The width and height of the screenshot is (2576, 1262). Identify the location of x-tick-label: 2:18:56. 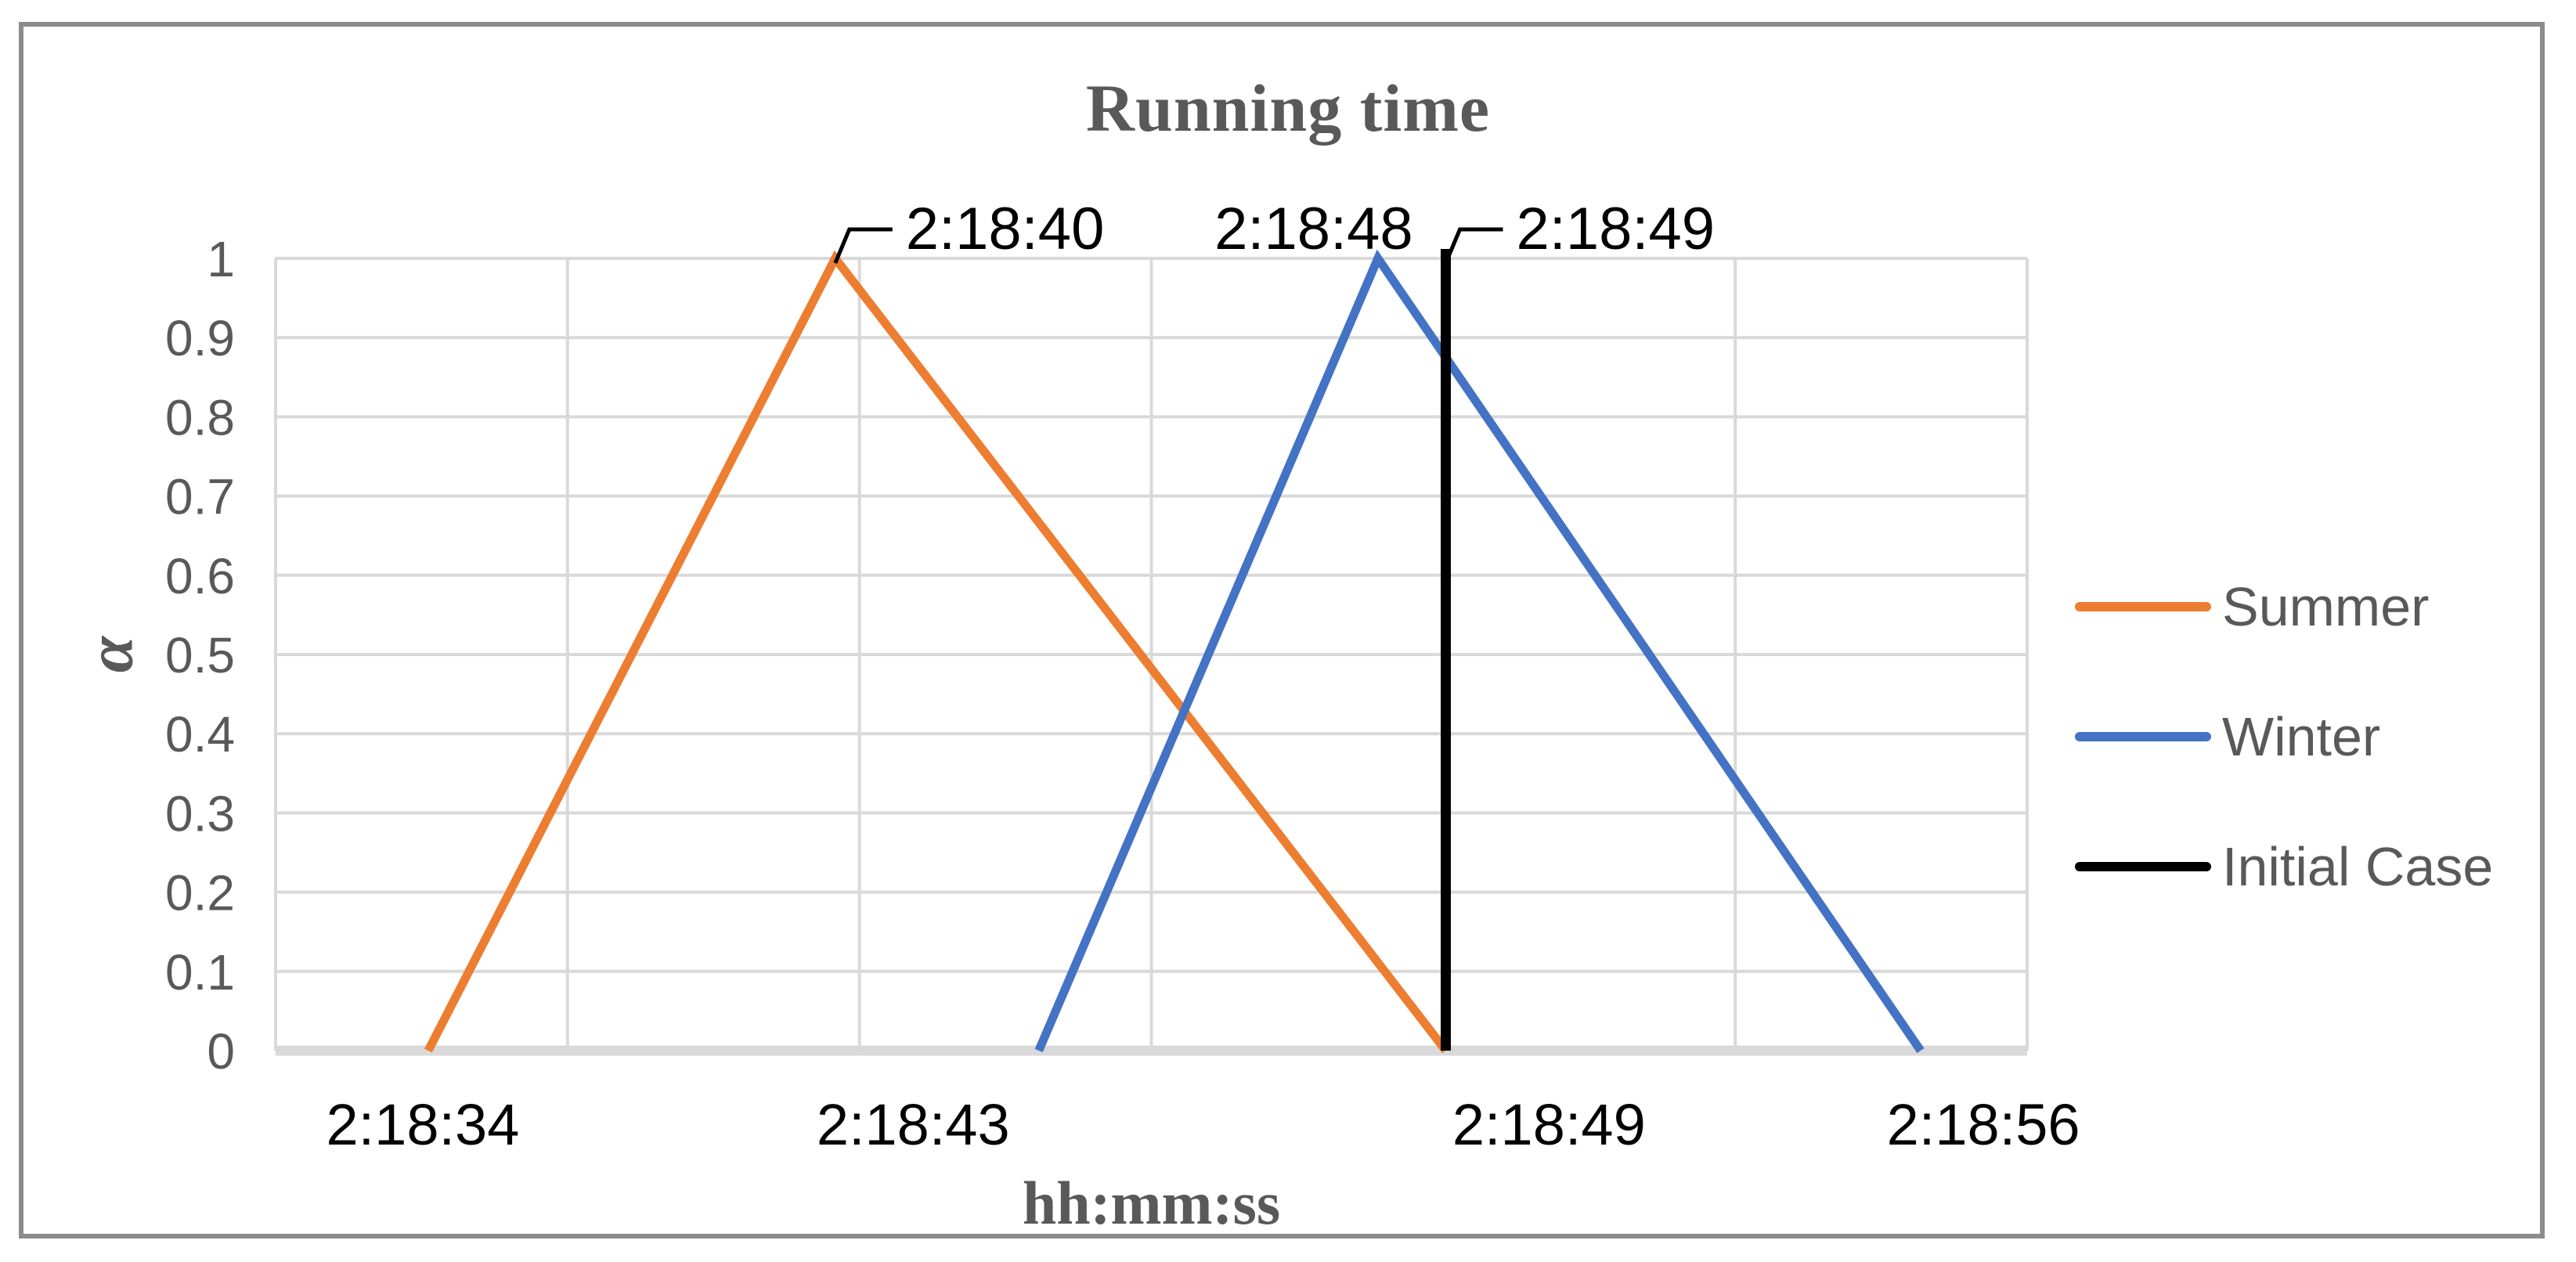
(1983, 1124).